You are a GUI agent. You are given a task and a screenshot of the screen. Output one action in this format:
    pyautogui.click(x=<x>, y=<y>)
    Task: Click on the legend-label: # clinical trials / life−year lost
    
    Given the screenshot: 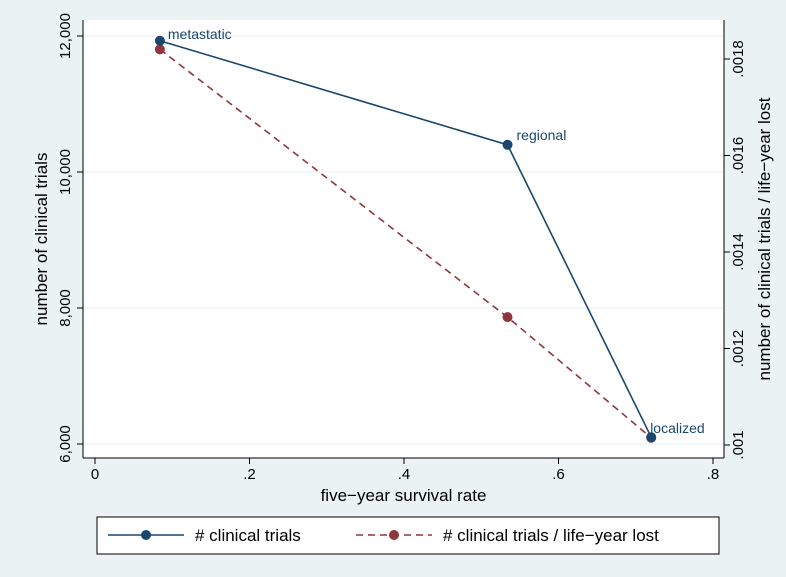 What is the action you would take?
    pyautogui.click(x=551, y=535)
    